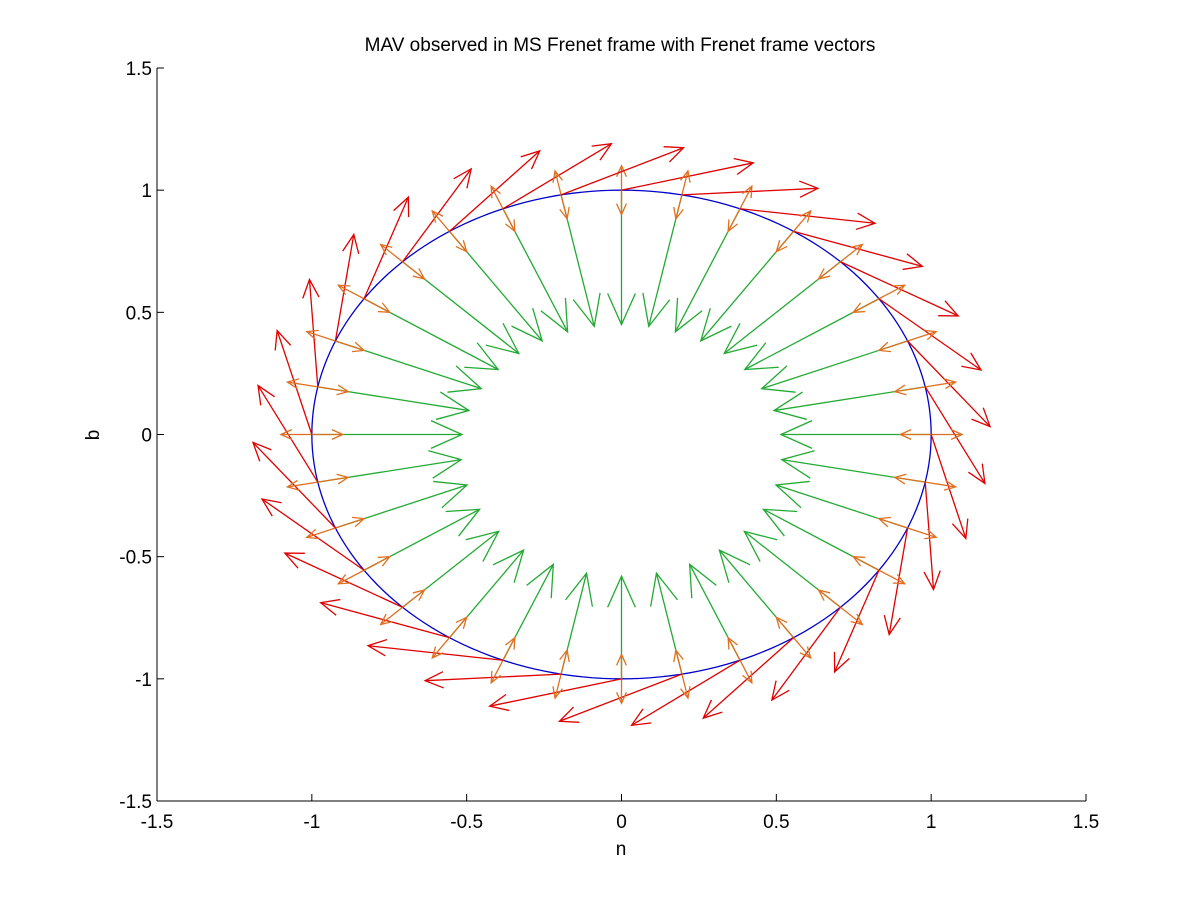  Describe the element at coordinates (157, 822) in the screenshot. I see `x-tick-label: -1.5` at that location.